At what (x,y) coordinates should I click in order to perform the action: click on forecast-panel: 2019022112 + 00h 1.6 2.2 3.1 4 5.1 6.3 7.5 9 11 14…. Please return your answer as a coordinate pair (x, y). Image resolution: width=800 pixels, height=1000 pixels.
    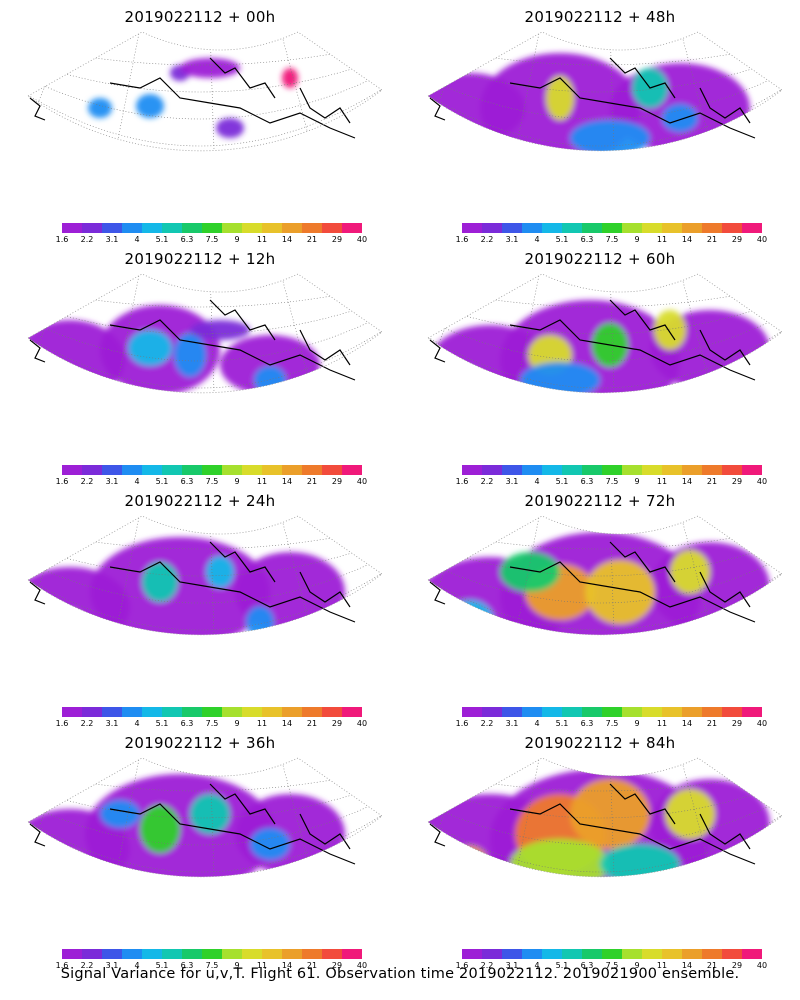
    Looking at the image, I should click on (200, 122).